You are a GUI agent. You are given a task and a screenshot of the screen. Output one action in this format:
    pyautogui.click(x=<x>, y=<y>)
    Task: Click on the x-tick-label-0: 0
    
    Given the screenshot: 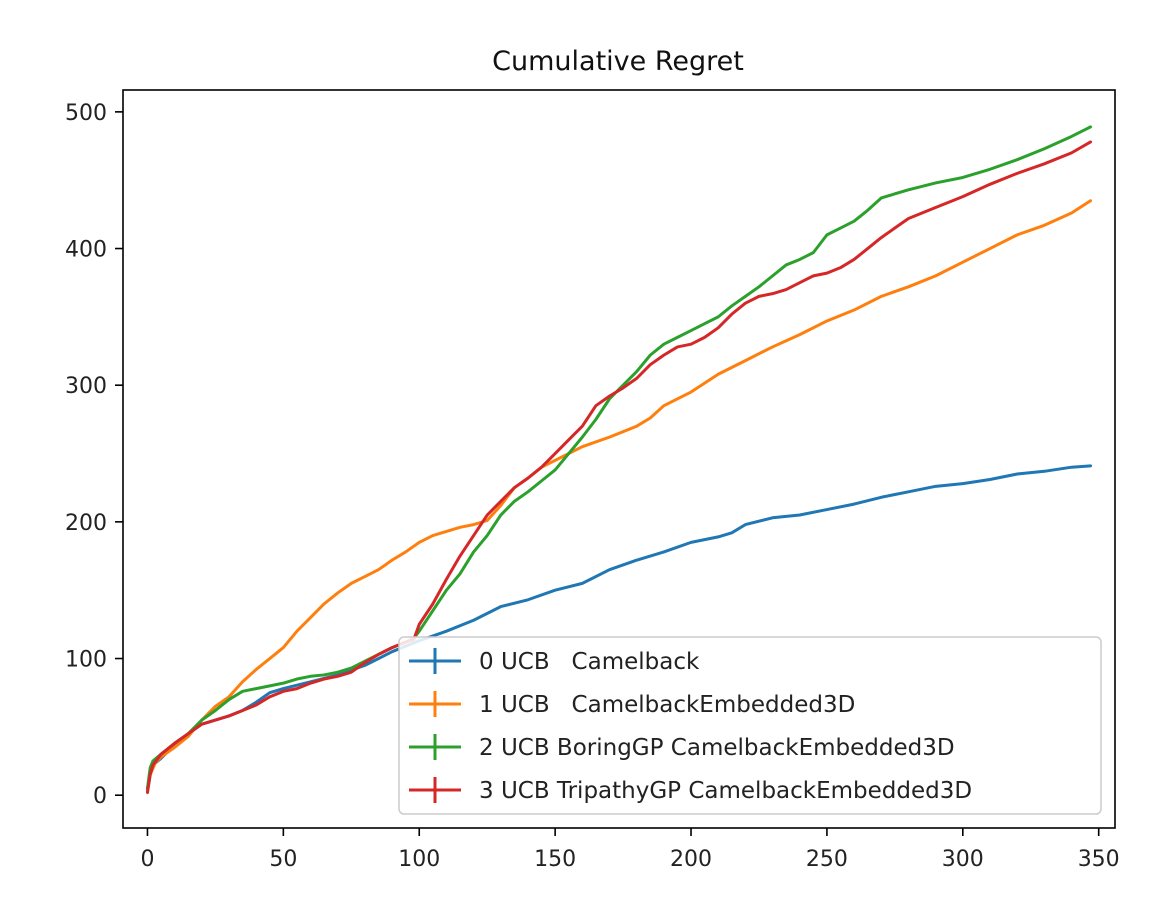 What is the action you would take?
    pyautogui.click(x=147, y=859)
    